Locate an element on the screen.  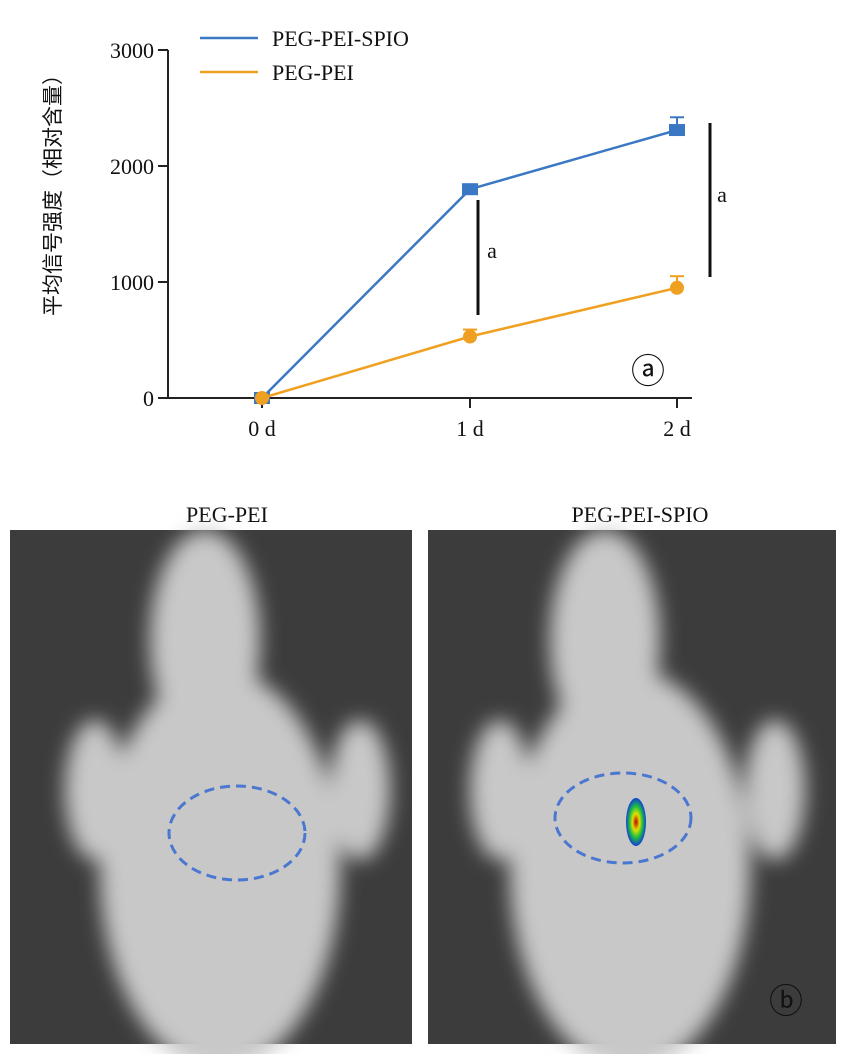
x-tick-label: 0 d is located at coordinates (262, 428).